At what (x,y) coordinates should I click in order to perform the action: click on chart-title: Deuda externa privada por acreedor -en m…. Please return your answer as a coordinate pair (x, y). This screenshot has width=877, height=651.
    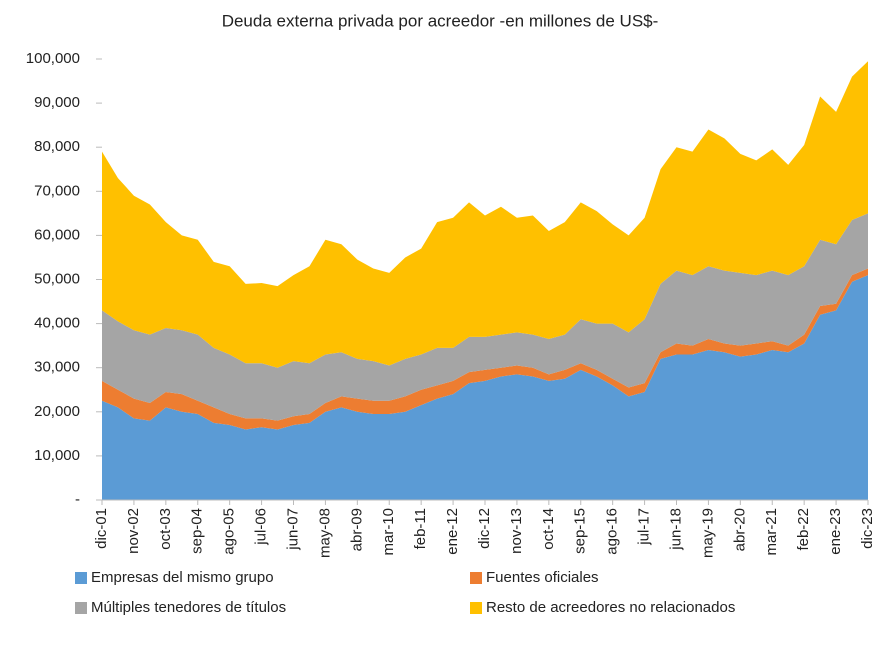
    Looking at the image, I should click on (440, 20).